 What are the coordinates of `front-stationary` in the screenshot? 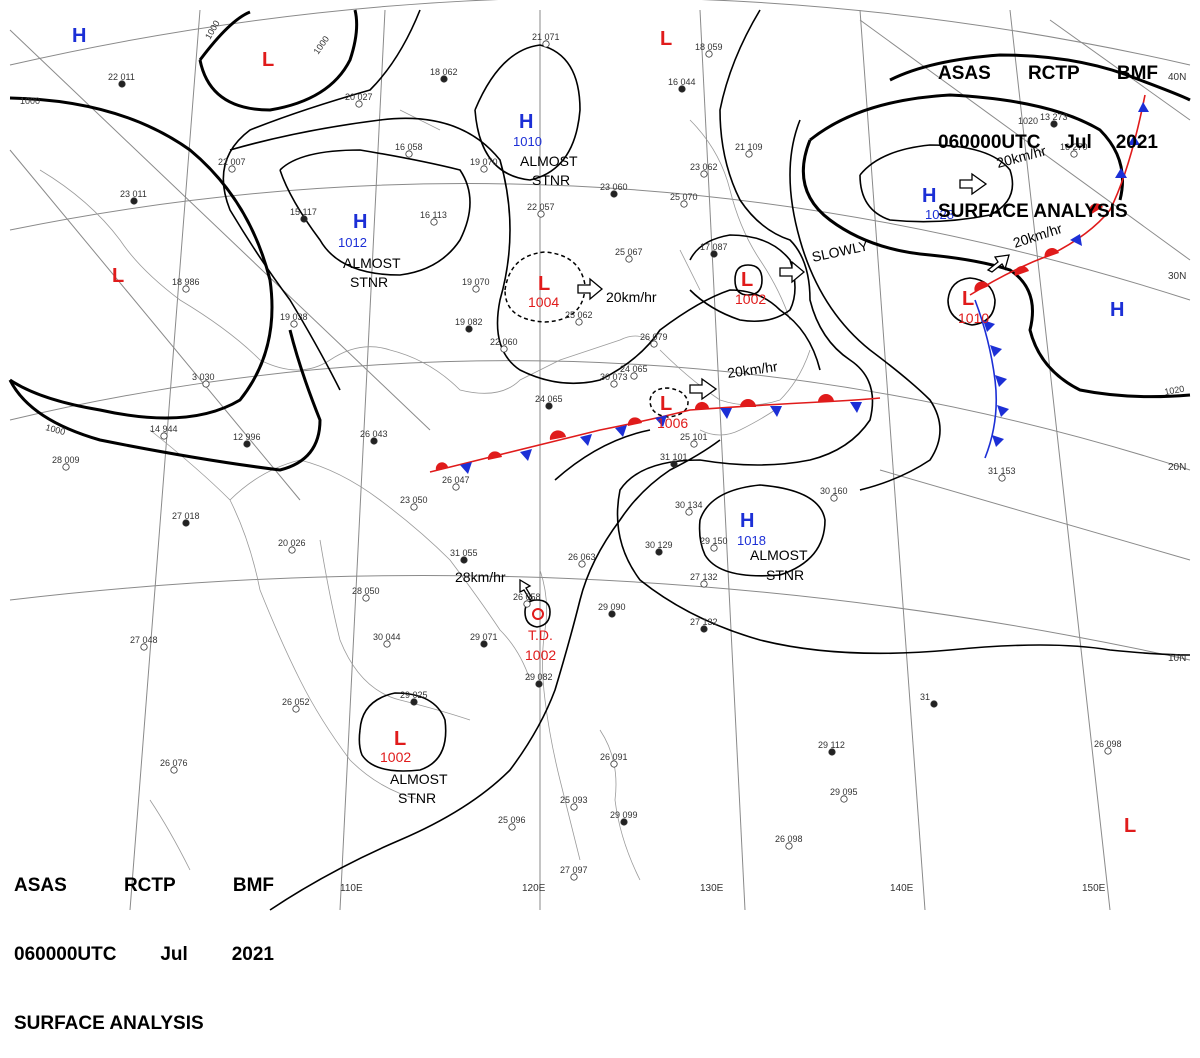 It's located at (655, 434).